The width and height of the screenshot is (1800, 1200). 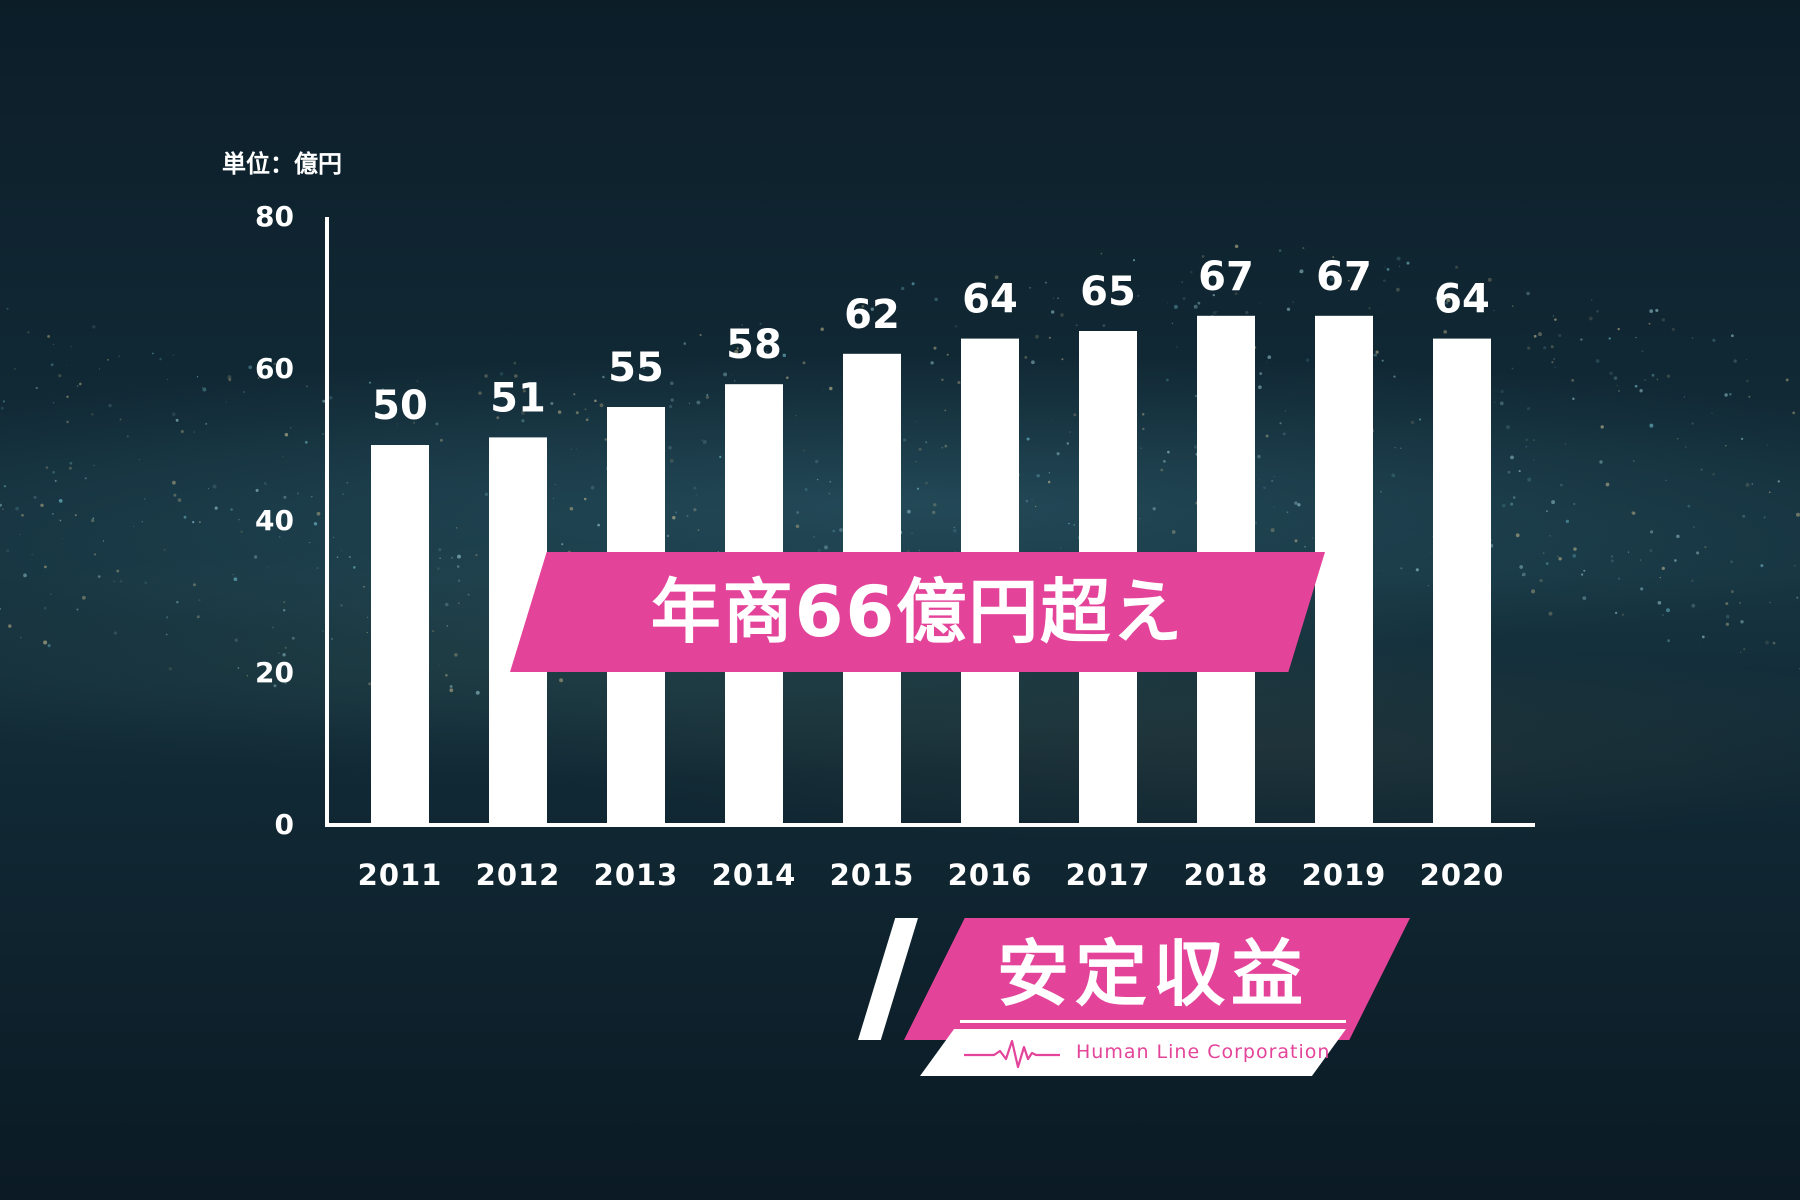 What do you see at coordinates (990, 300) in the screenshot?
I see `data-label-2016: 64` at bounding box center [990, 300].